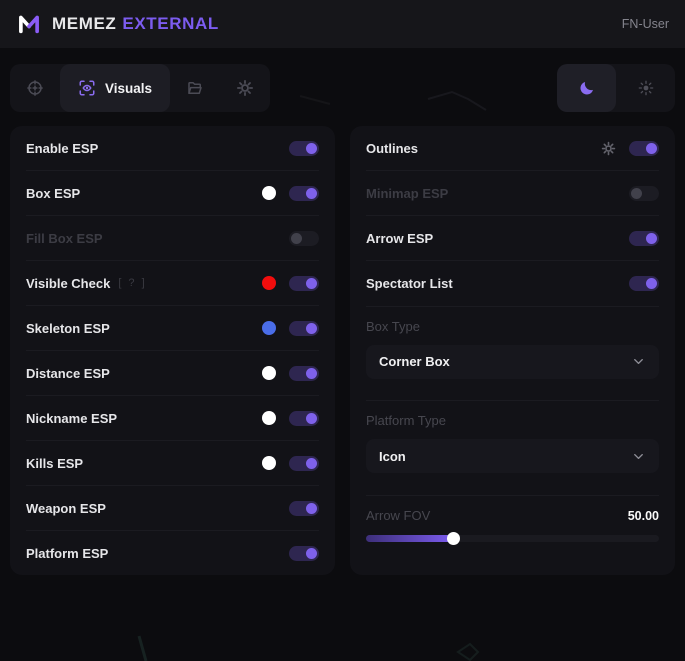 The image size is (685, 661). What do you see at coordinates (410, 539) in the screenshot?
I see `arrow-fov-slider-fill` at bounding box center [410, 539].